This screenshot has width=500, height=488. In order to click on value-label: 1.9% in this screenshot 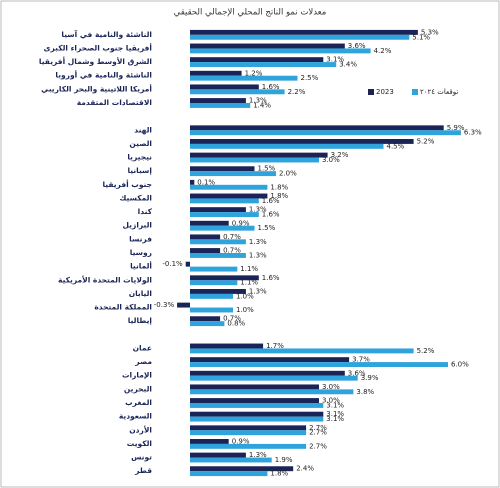, I will do `click(284, 460)`.